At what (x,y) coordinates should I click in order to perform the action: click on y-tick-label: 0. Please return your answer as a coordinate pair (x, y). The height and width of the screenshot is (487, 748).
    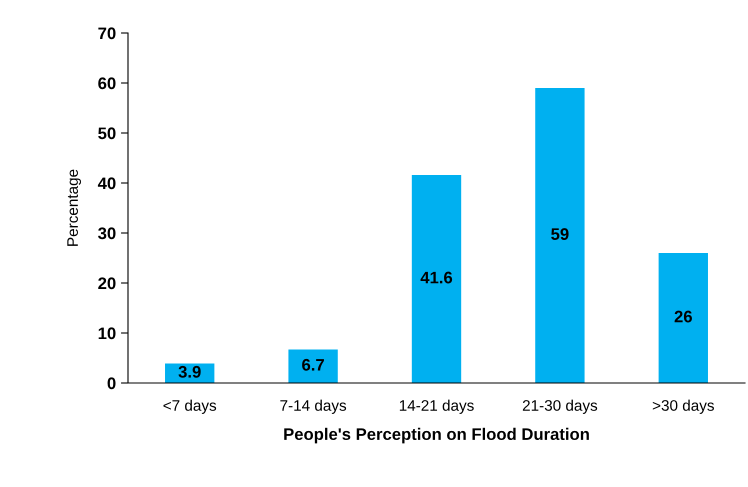
    Looking at the image, I should click on (112, 383).